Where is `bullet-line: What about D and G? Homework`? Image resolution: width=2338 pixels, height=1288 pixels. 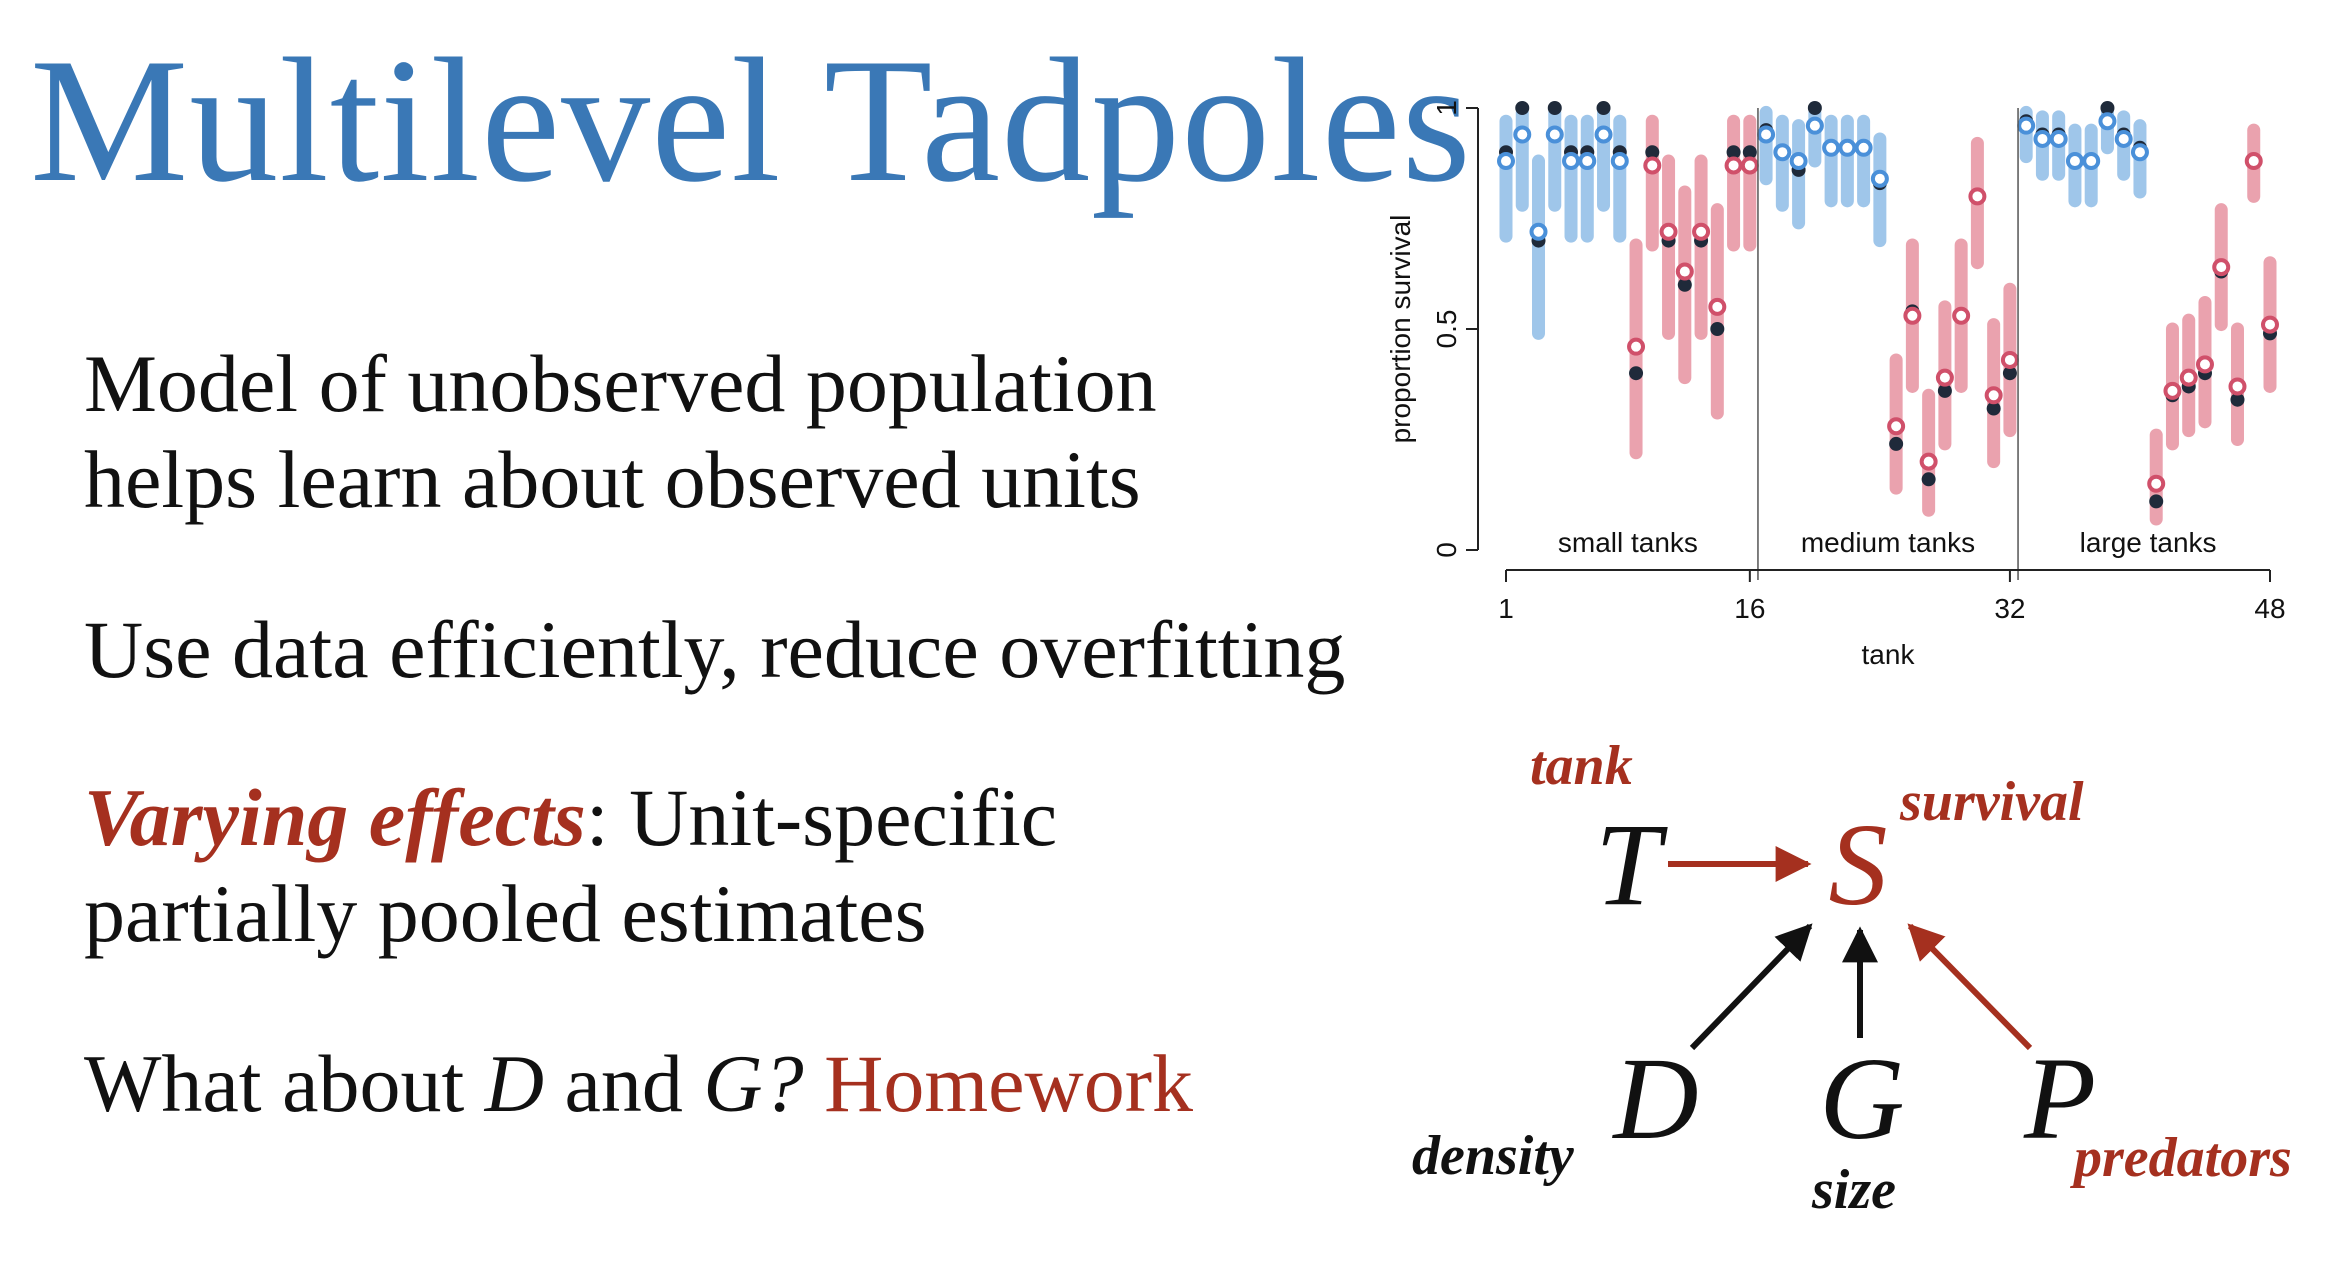 bullet-line: What about D and G? Homework is located at coordinates (638, 1084).